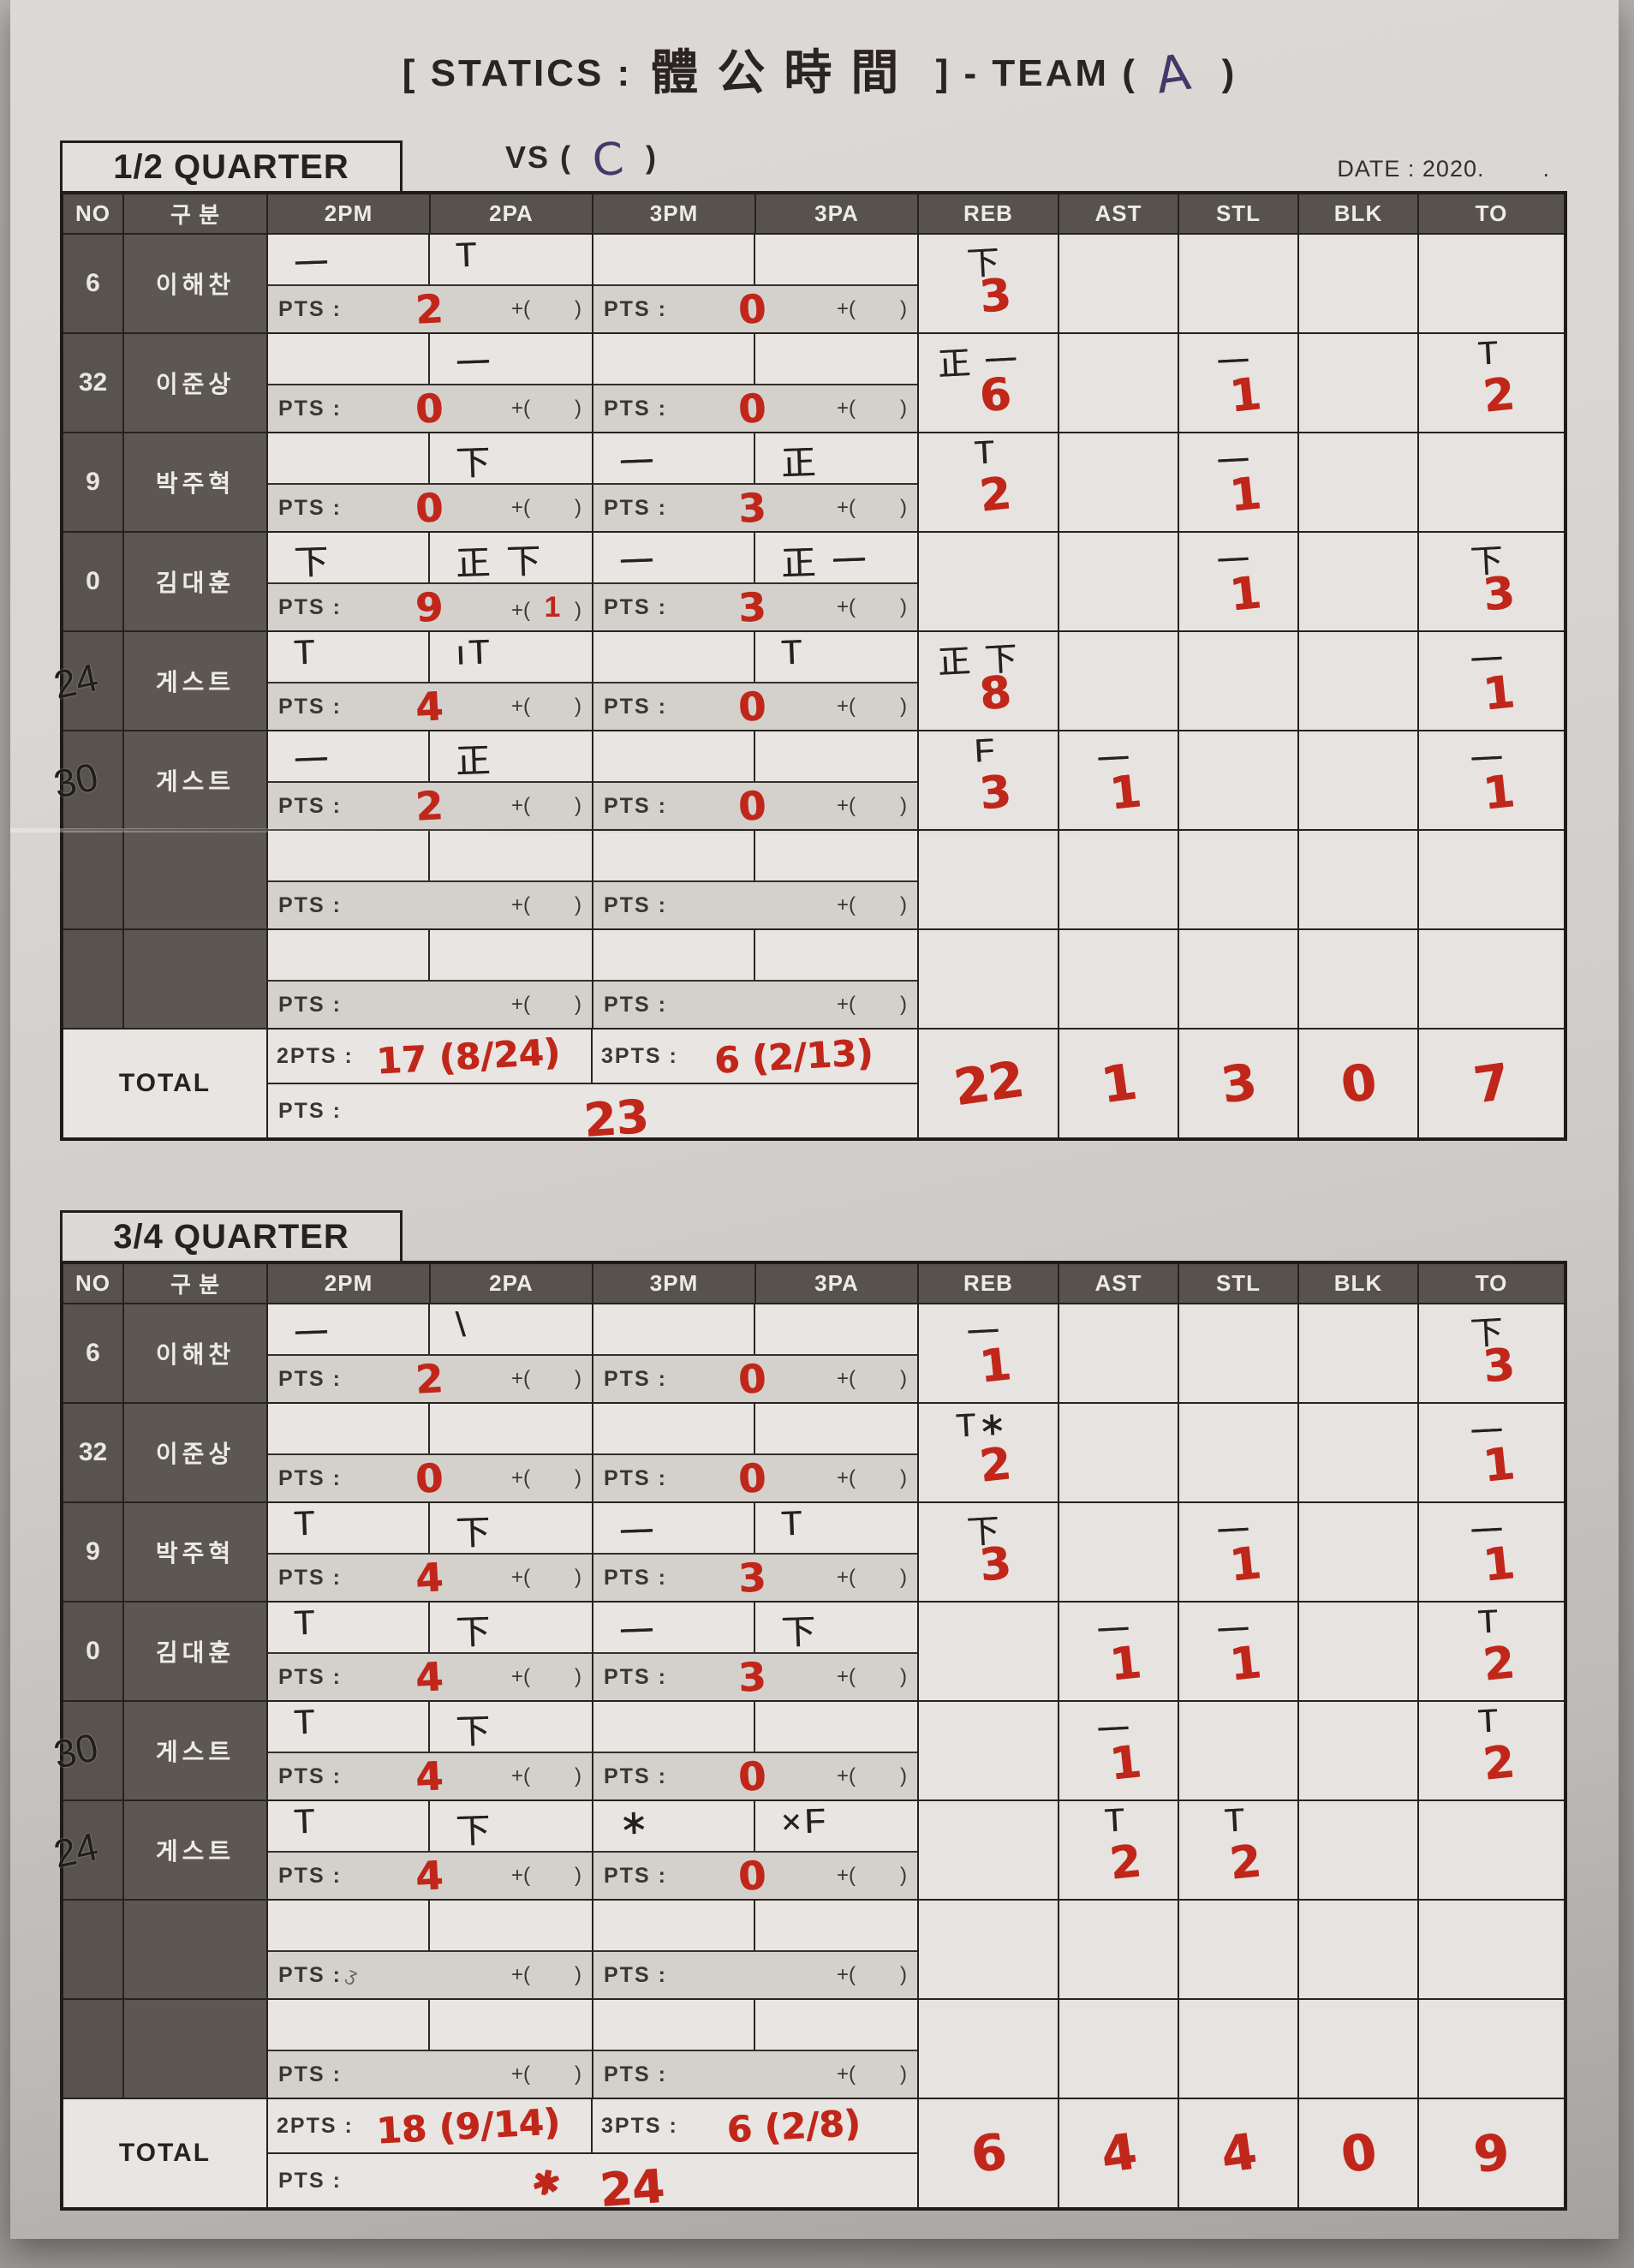 Image resolution: width=1634 pixels, height=2268 pixels. Describe the element at coordinates (310, 2181) in the screenshot. I see `total-pts-label: PTS :` at that location.